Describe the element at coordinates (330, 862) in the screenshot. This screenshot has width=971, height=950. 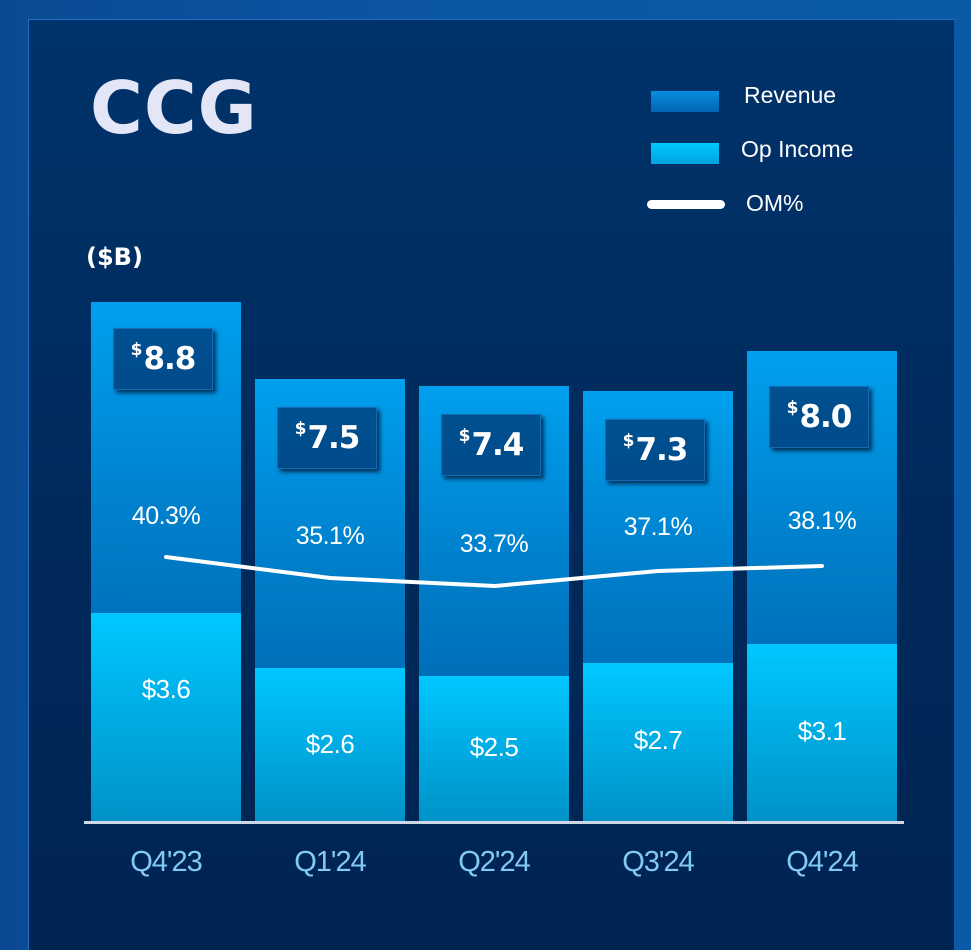
I see `x-axis-label: Q1'24` at that location.